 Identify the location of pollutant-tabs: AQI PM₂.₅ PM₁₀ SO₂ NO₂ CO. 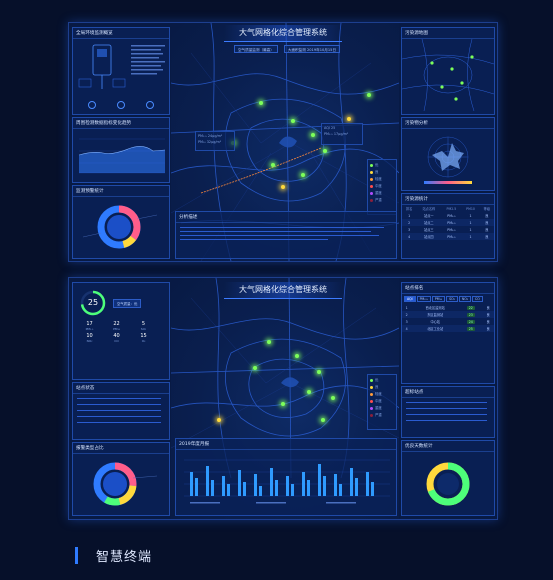
(448, 299).